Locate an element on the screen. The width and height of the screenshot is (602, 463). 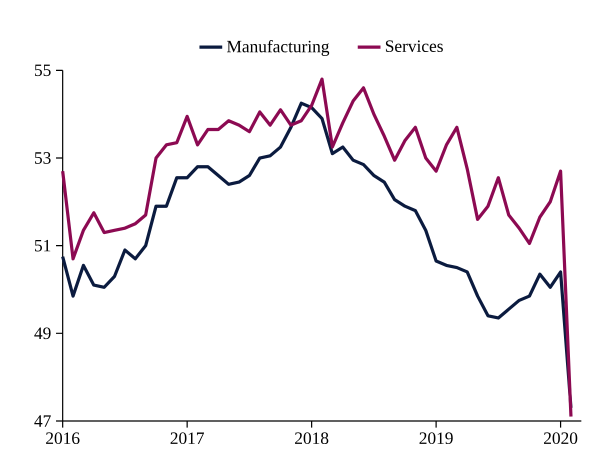
y-tick-label: 53 is located at coordinates (42, 158).